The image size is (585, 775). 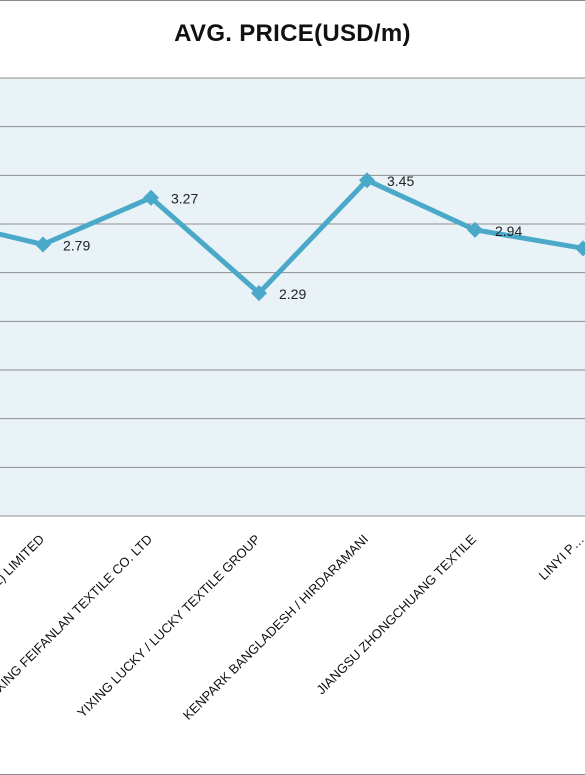 I want to click on x-tick-label: YIXING LUCKY / LUCKY TEXTILE GROUP, so click(x=168, y=626).